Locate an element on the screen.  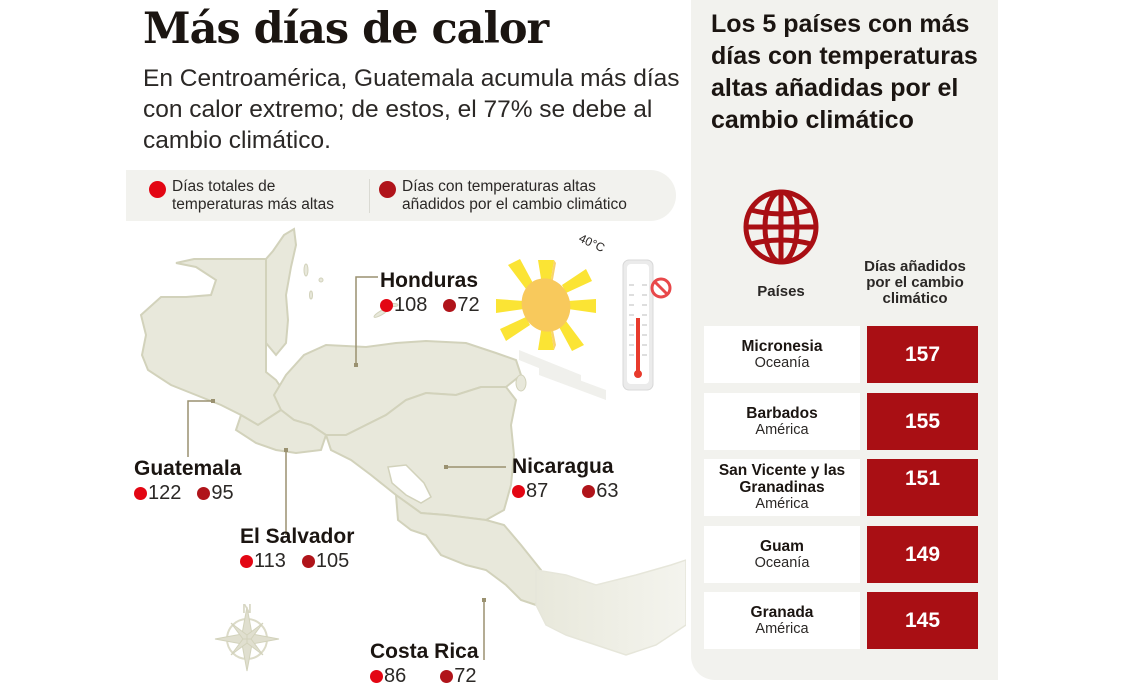
ranking-row: Barbados América 155 is located at coordinates (841, 421).